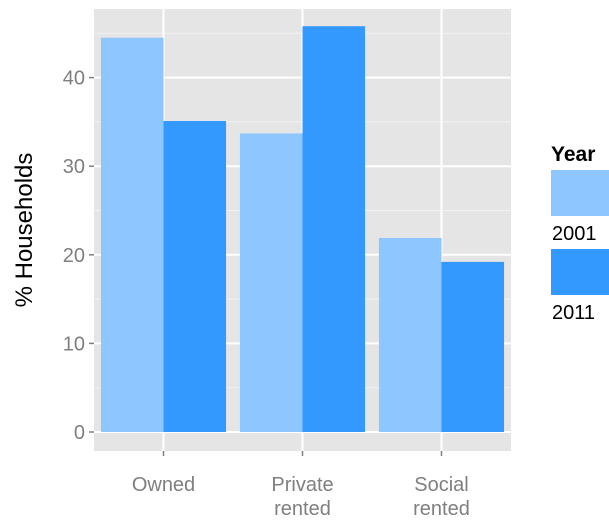 This screenshot has width=609, height=524. I want to click on y-tick-label: 0, so click(79, 433).